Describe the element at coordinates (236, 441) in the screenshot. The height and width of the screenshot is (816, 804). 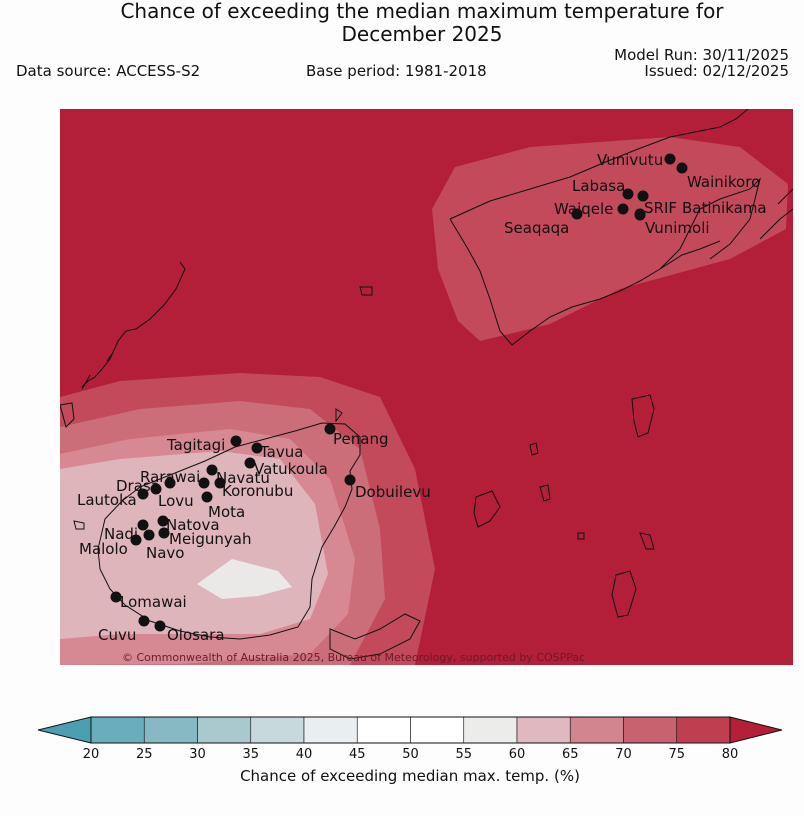
I see `town-marker-tagitagi` at that location.